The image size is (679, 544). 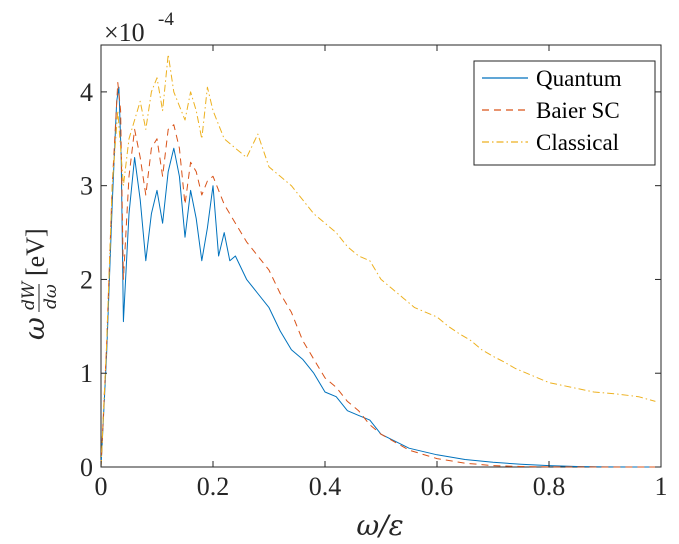 I want to click on x-tick-label: 0.4, so click(x=325, y=486).